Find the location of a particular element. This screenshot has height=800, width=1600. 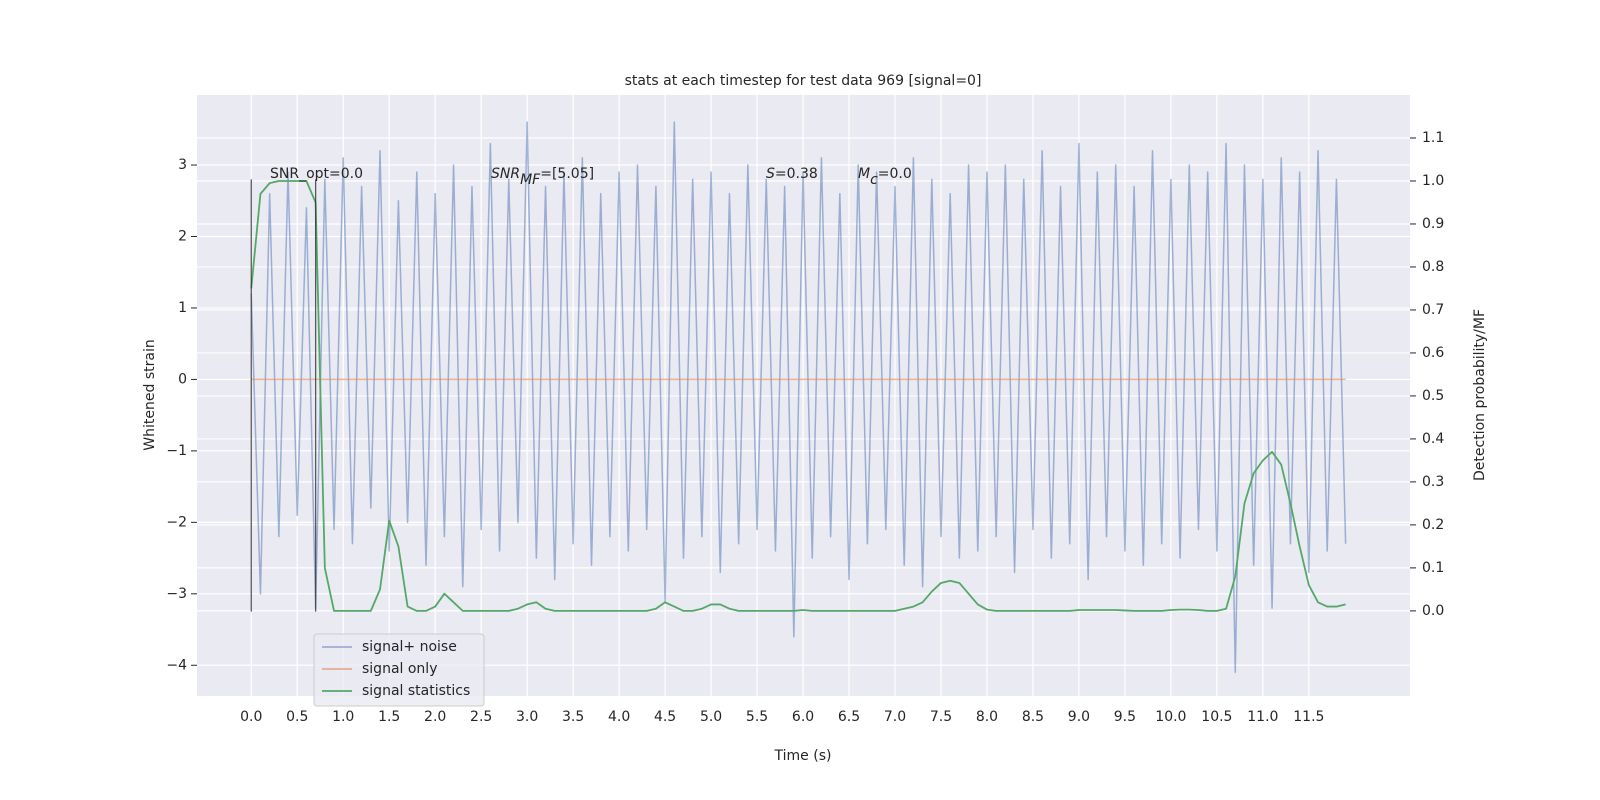

annotation: SNRMF=[5.05] is located at coordinates (542, 177).